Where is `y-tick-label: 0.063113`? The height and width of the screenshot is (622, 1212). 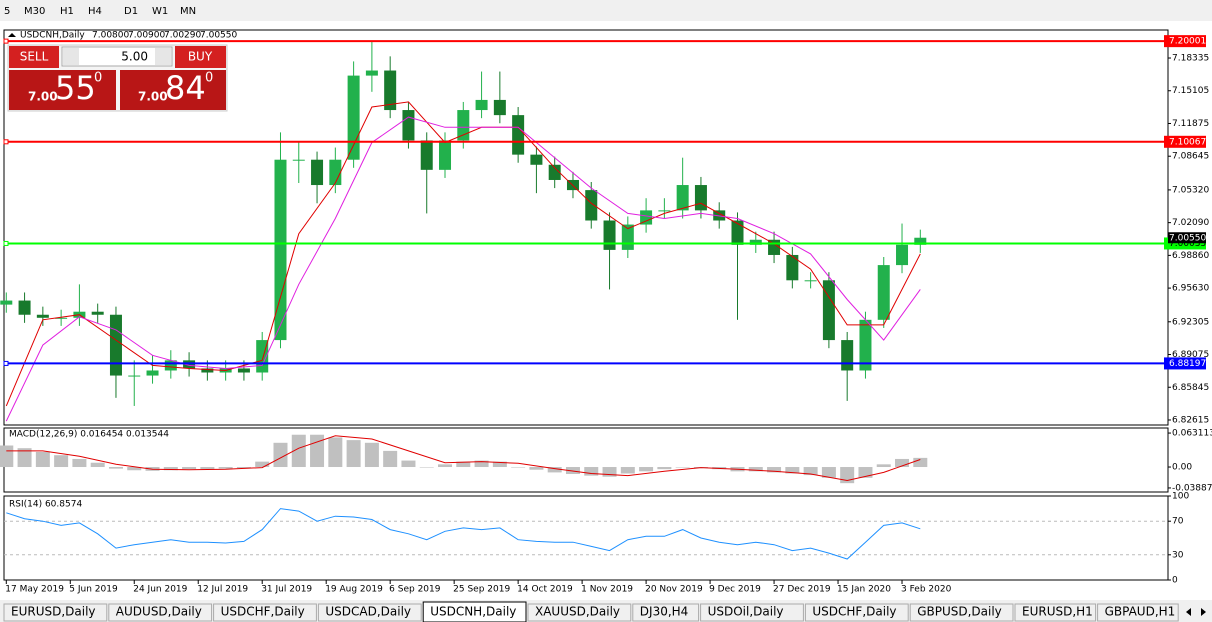 y-tick-label: 0.063113 is located at coordinates (1192, 434).